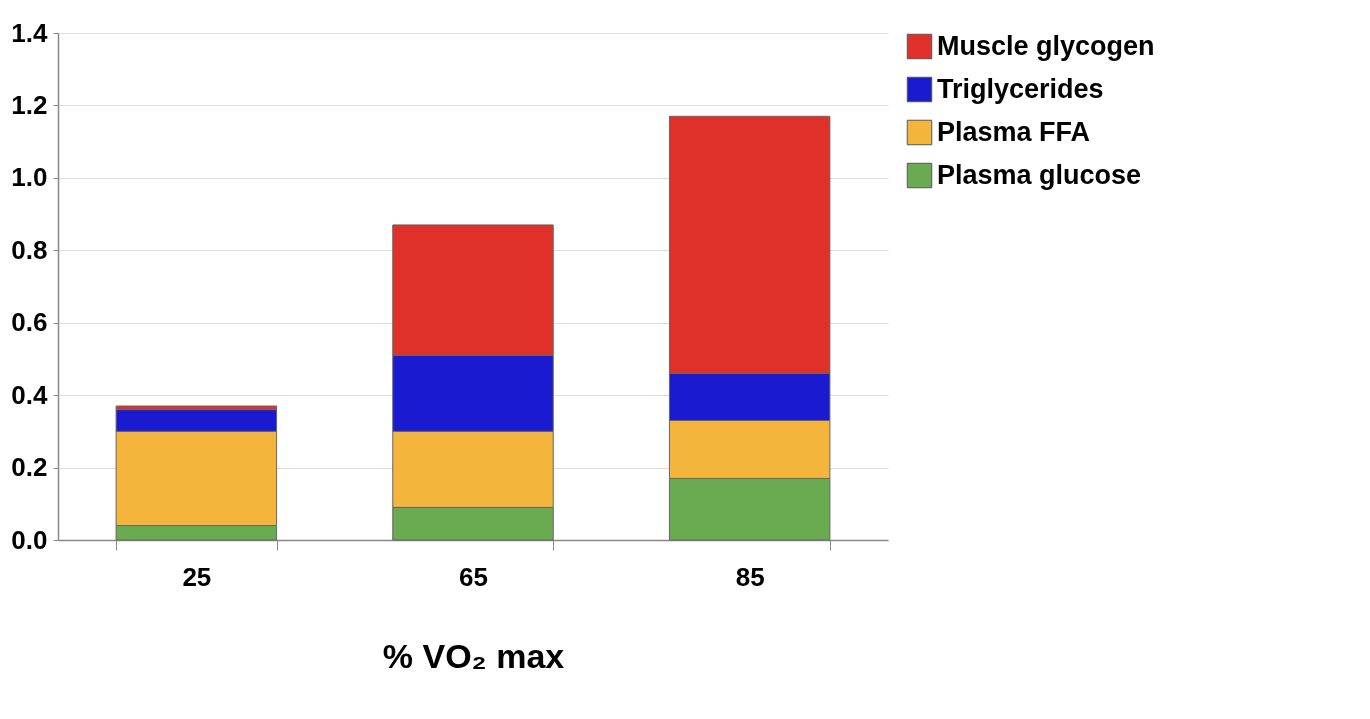 The image size is (1370, 719). What do you see at coordinates (1020, 88) in the screenshot?
I see `legend-label: Triglycerides` at bounding box center [1020, 88].